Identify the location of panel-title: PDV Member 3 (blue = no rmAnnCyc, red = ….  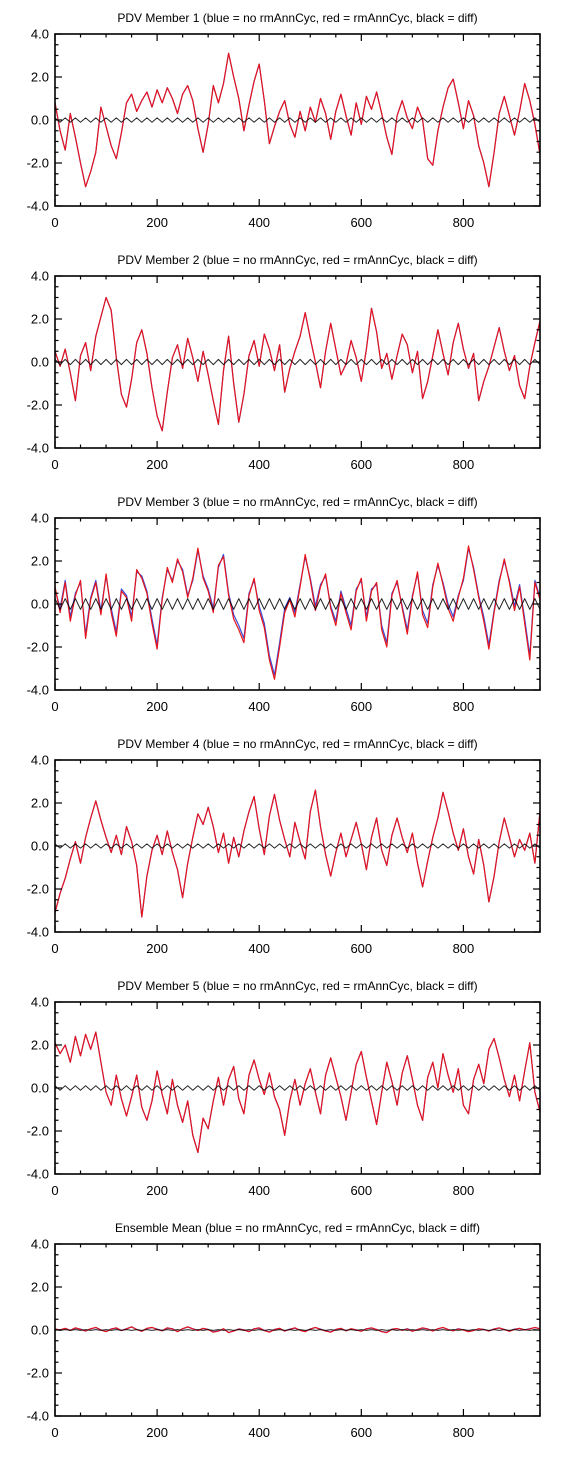
(297, 502).